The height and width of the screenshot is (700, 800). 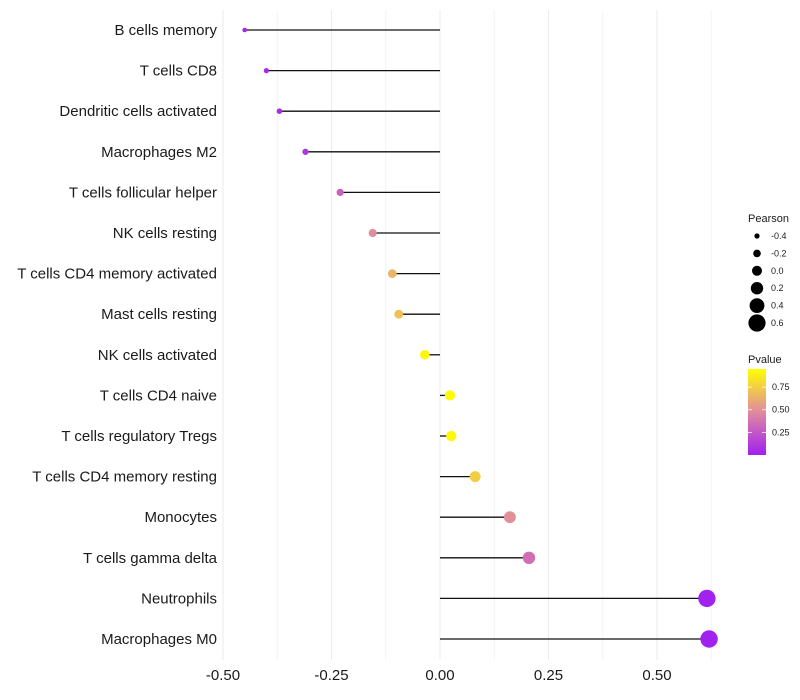 I want to click on colorbar-label: 0.25, so click(x=781, y=432).